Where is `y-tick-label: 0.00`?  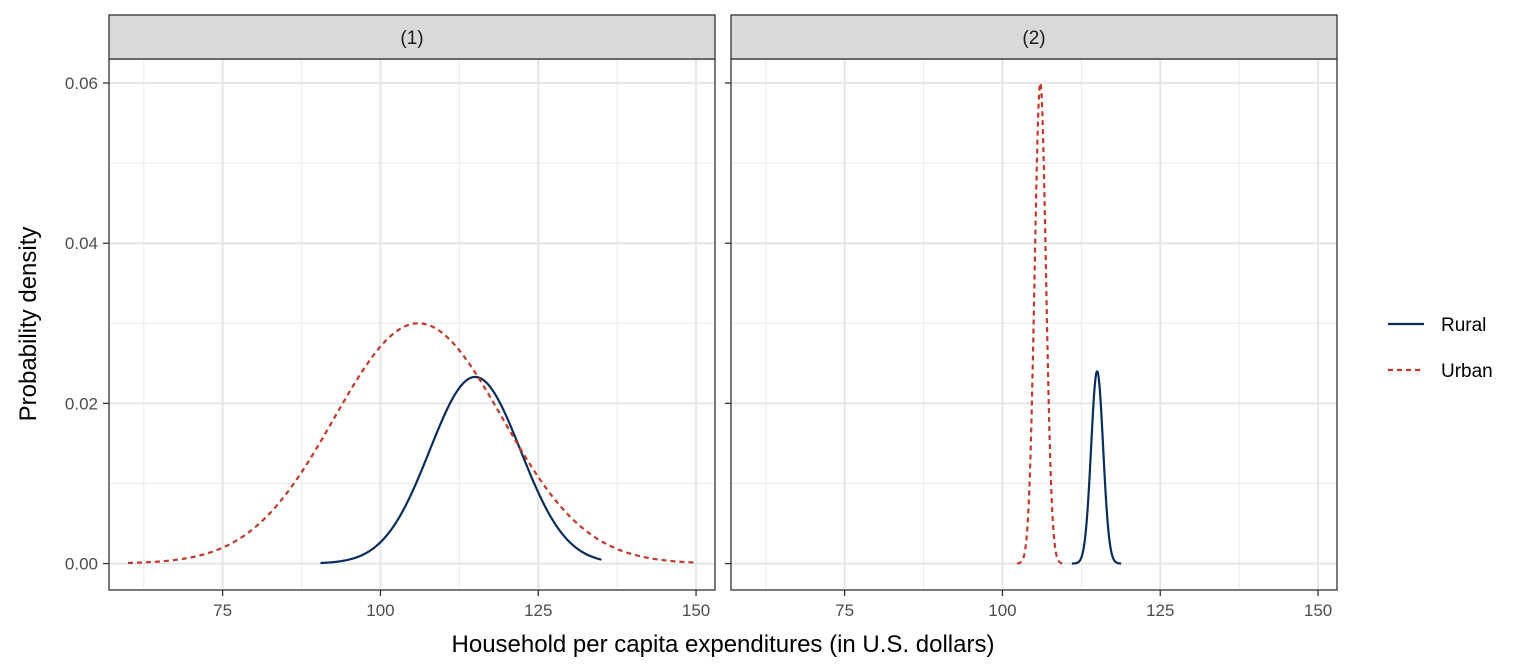 y-tick-label: 0.00 is located at coordinates (81, 564).